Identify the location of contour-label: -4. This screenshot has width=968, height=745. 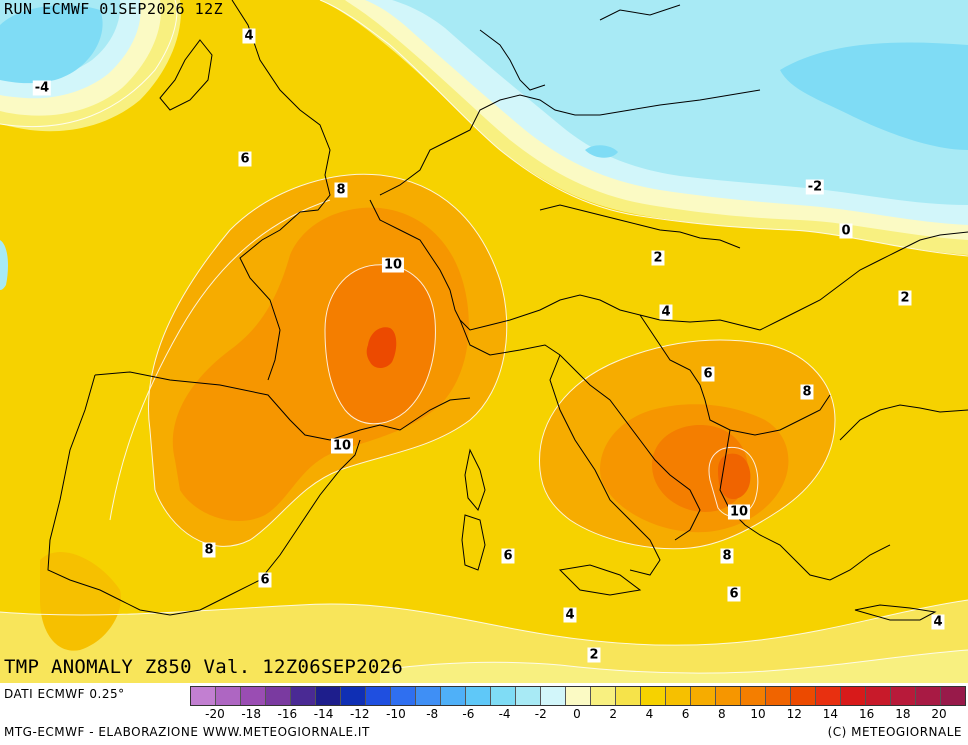
(42, 88).